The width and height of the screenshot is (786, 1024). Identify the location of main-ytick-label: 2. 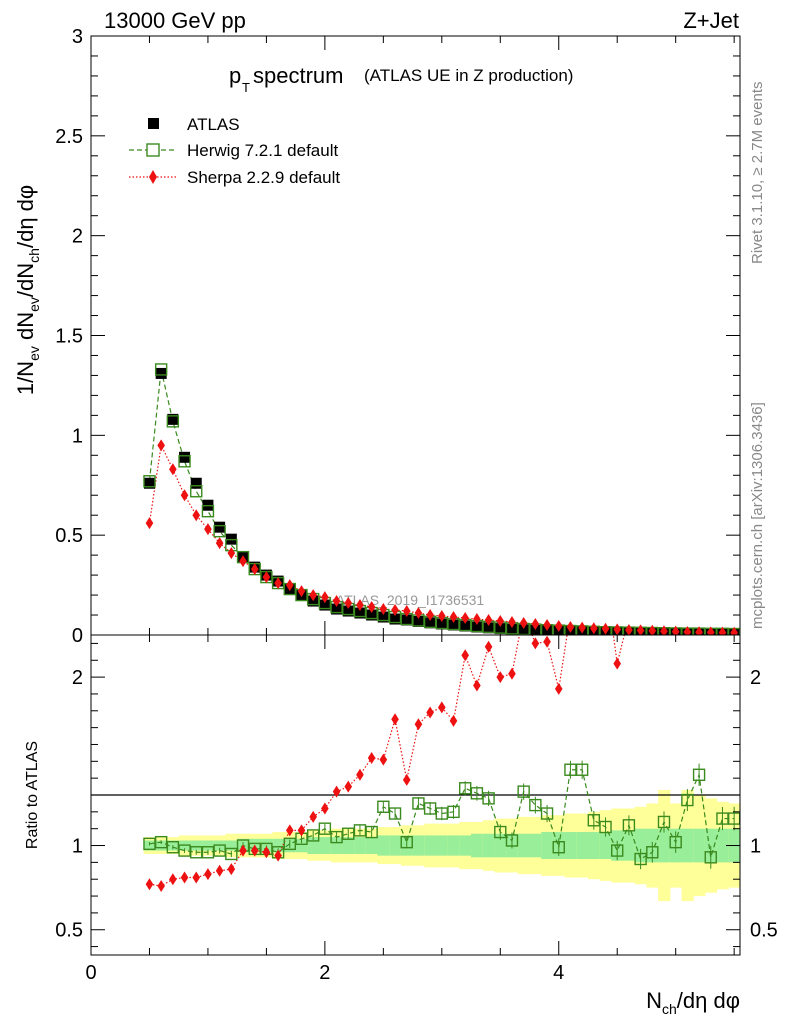
(77, 237).